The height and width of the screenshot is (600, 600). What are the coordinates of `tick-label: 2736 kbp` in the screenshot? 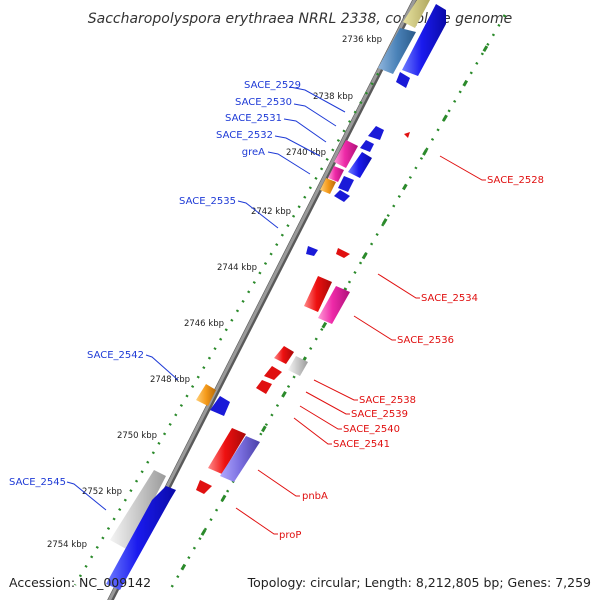 It's located at (362, 40).